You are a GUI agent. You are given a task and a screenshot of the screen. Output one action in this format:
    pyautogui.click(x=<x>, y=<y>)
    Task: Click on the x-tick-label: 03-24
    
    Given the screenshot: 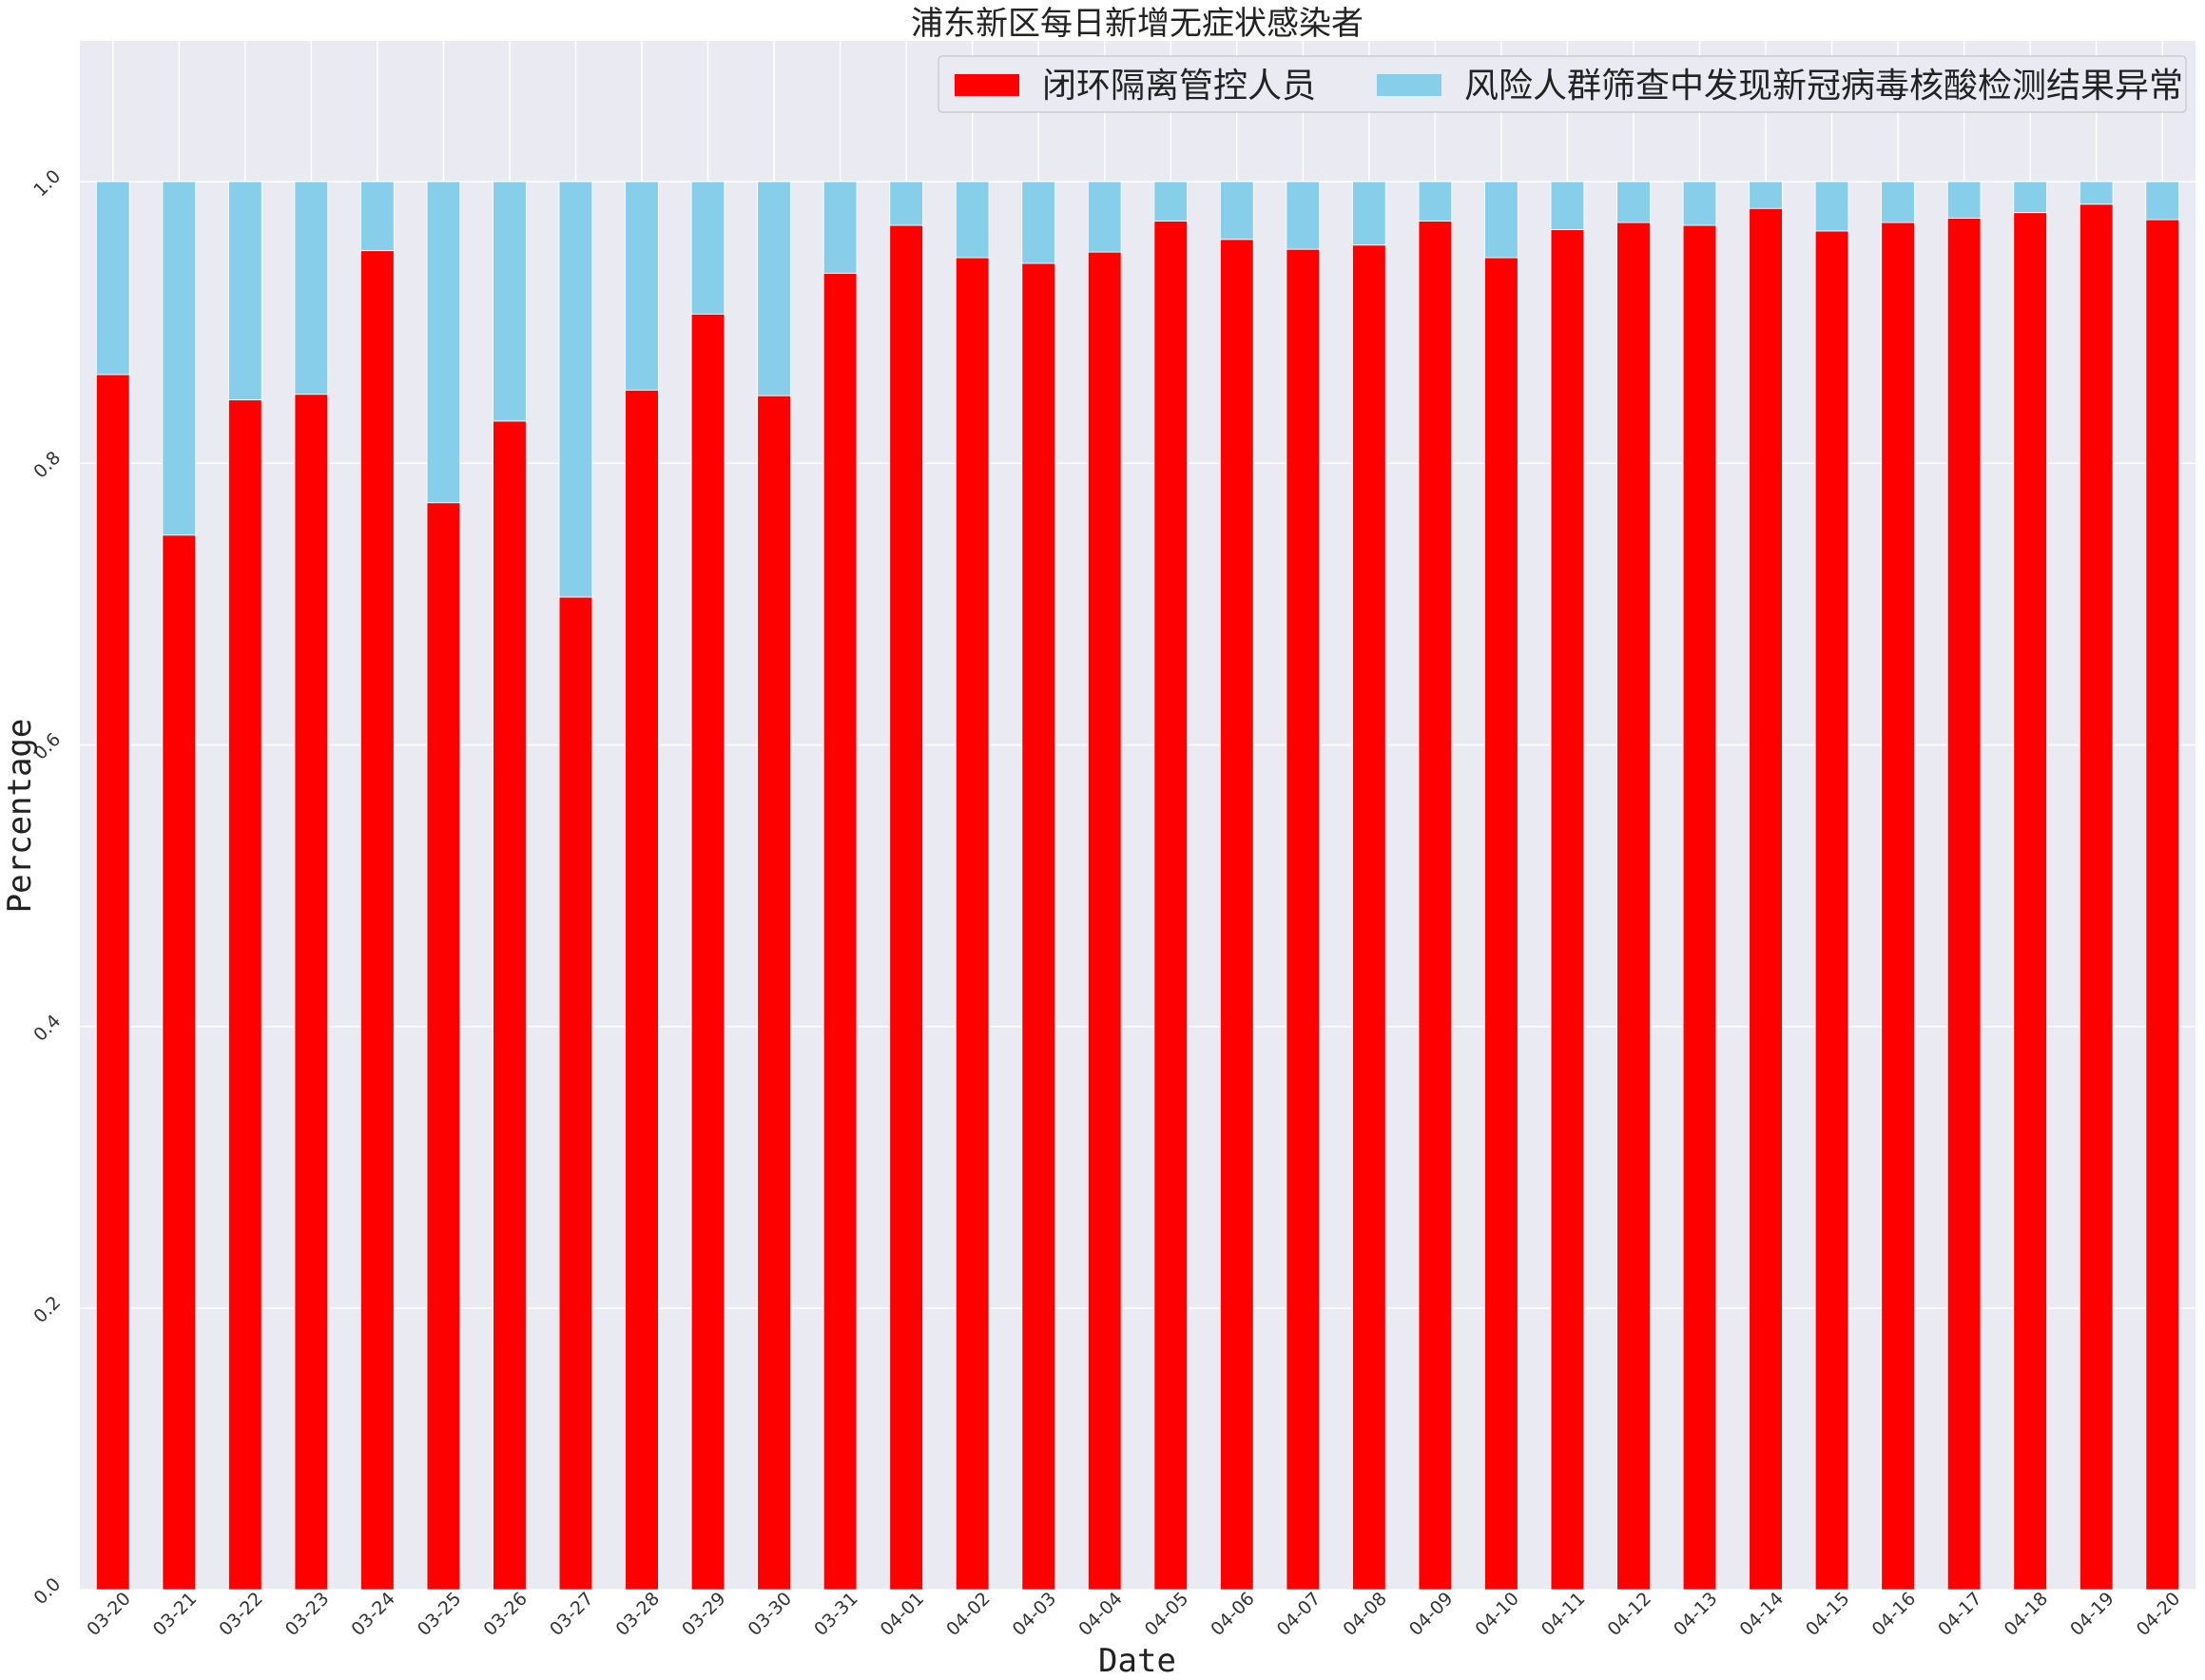 What is the action you would take?
    pyautogui.click(x=373, y=1614)
    